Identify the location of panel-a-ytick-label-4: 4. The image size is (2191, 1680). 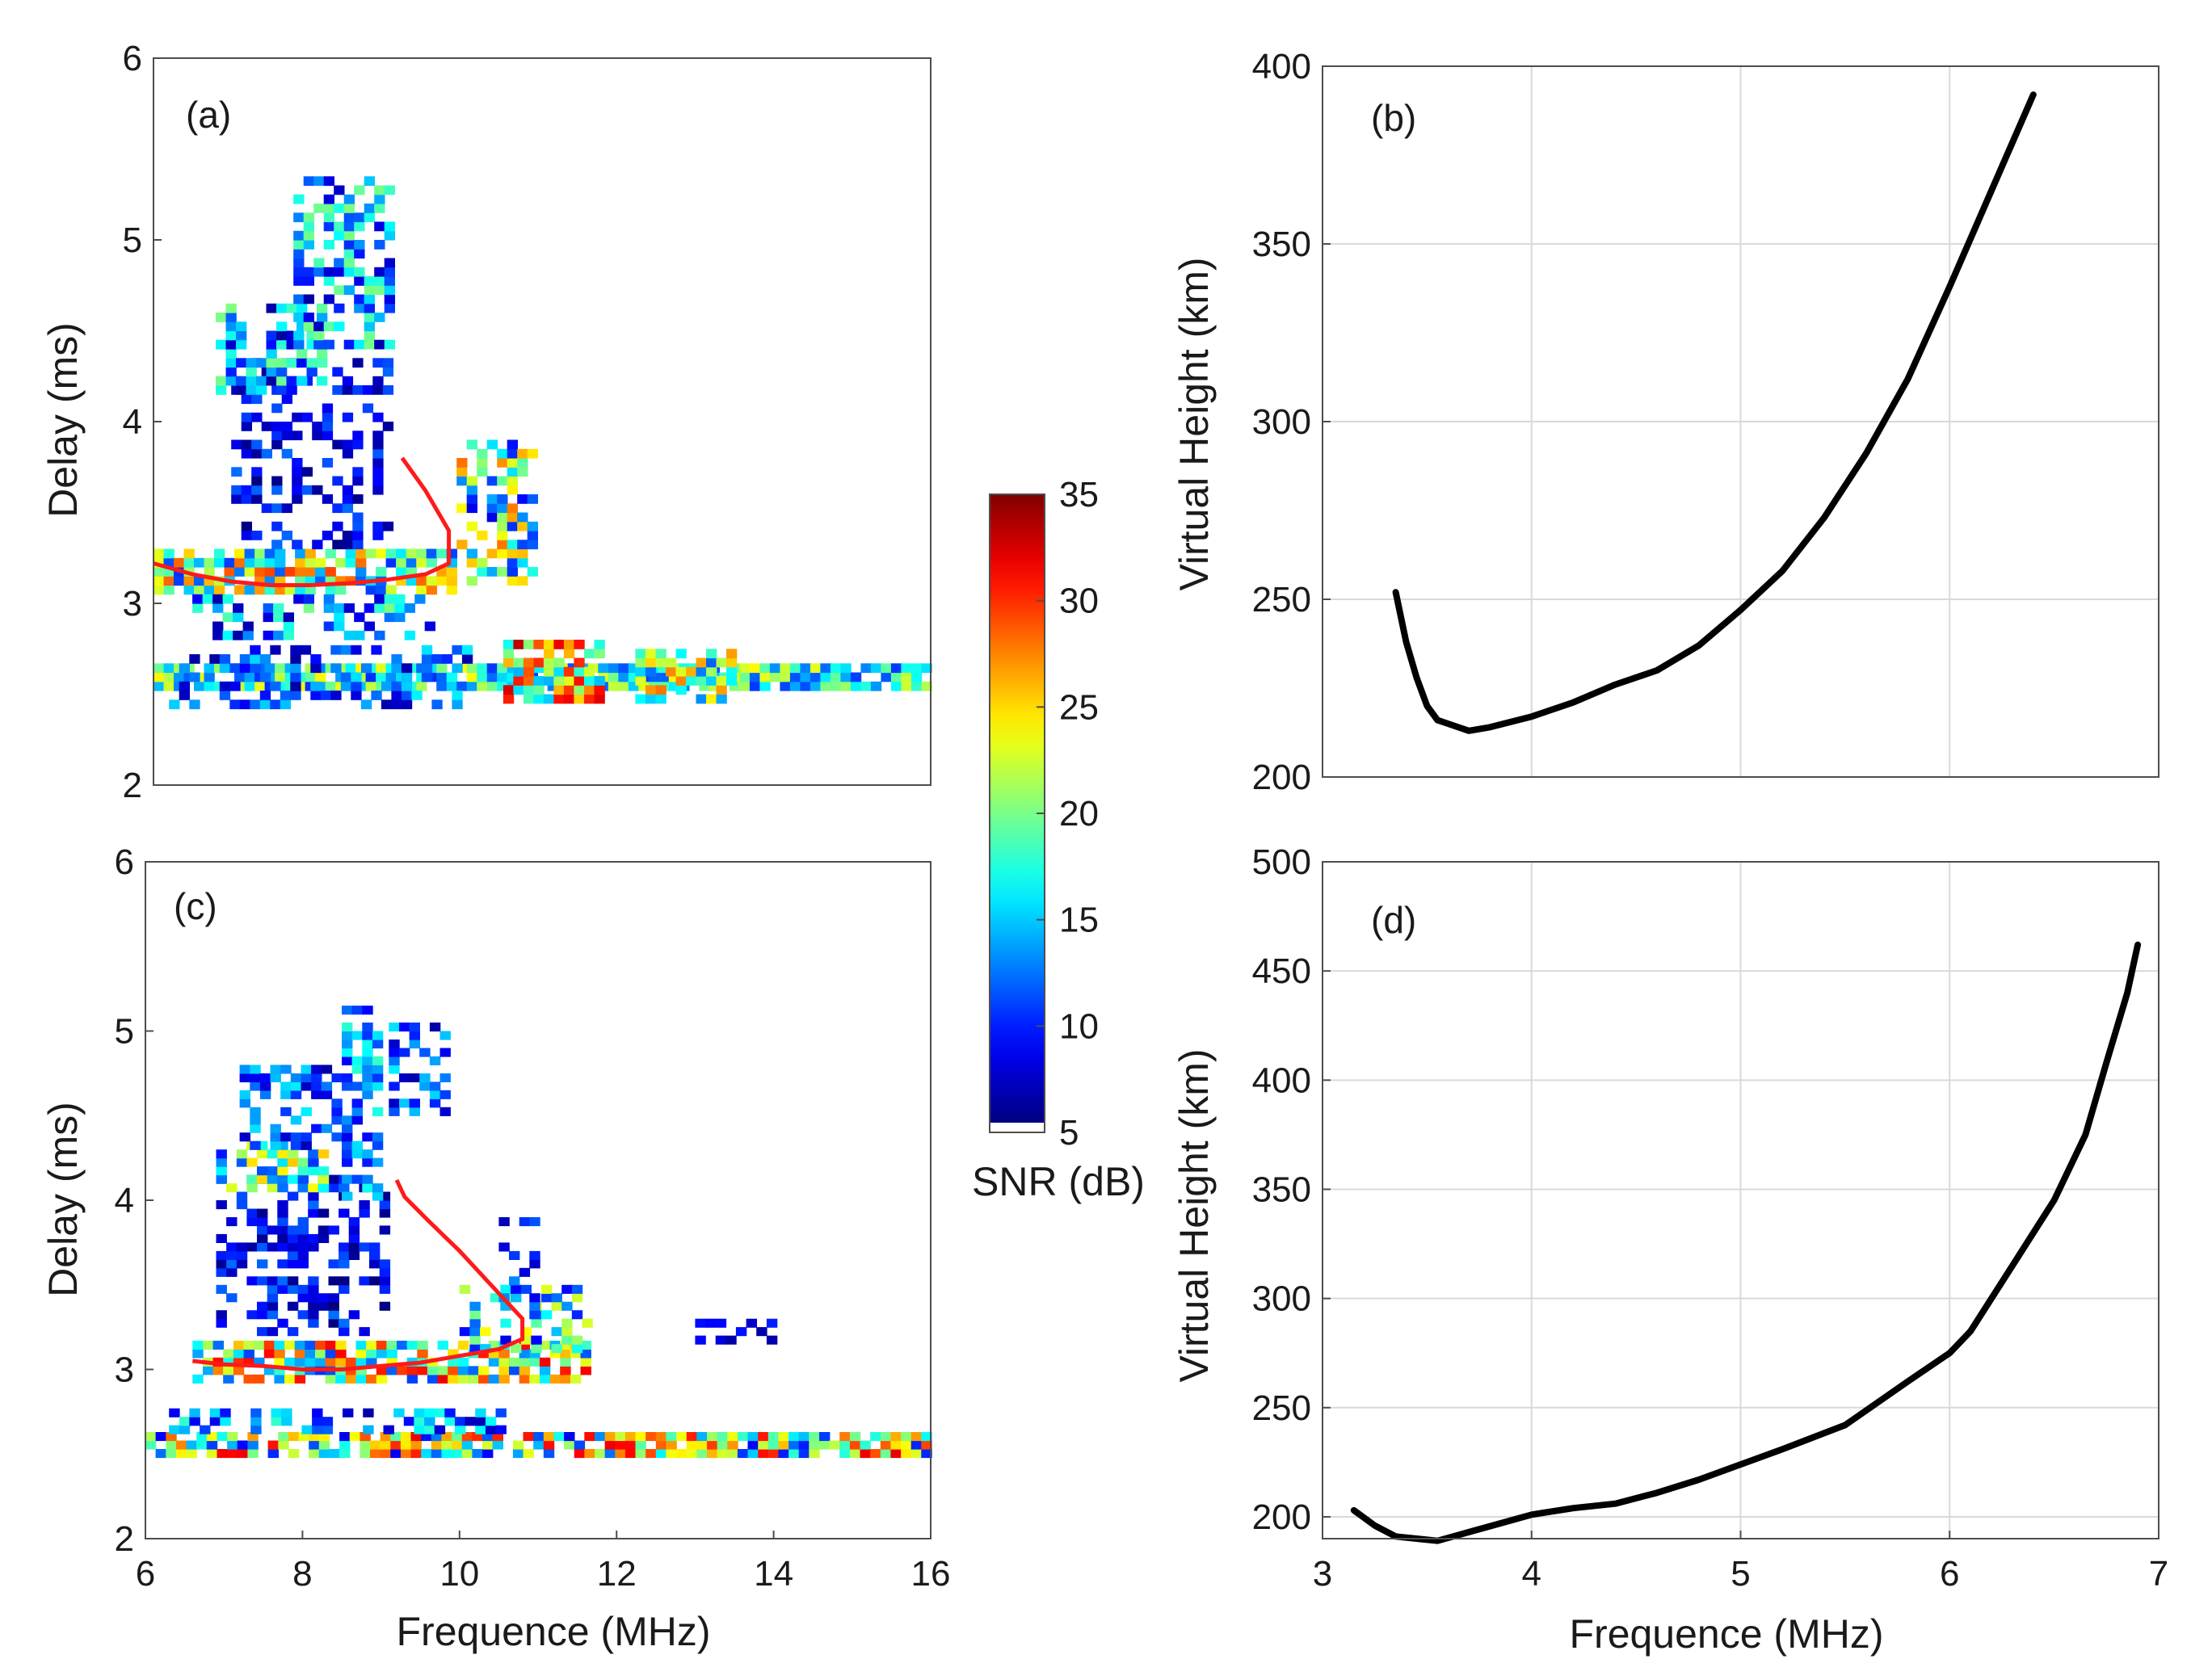
(132, 422).